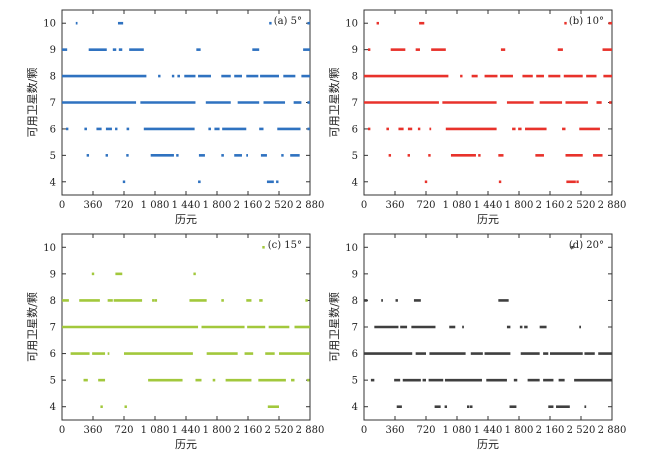  What do you see at coordinates (285, 245) in the screenshot?
I see `panel-title: (c) 15°` at bounding box center [285, 245].